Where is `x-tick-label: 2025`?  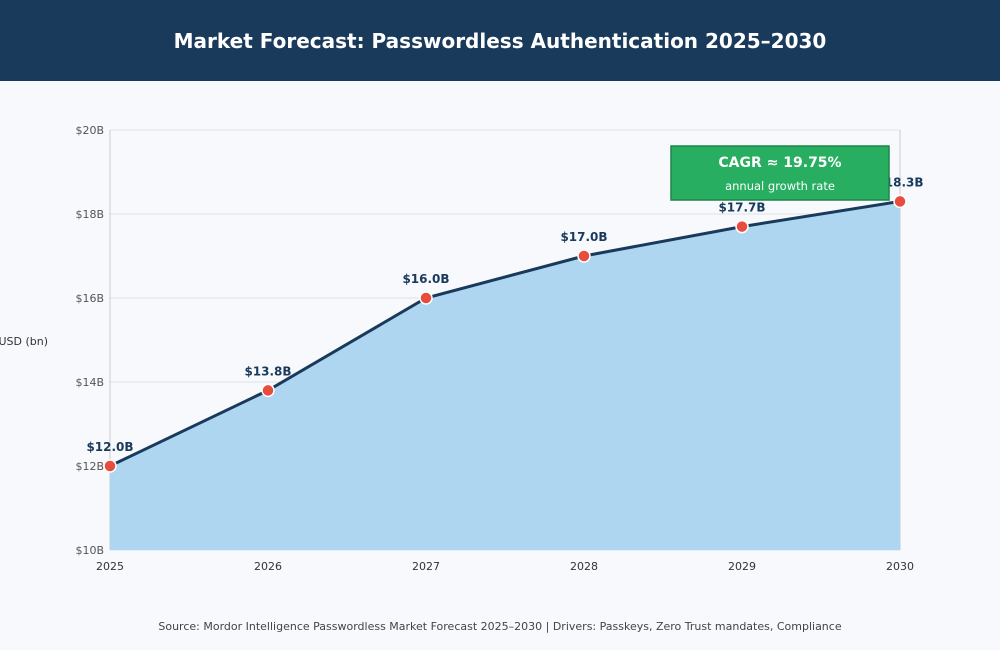
x-tick-label: 2025 is located at coordinates (110, 566).